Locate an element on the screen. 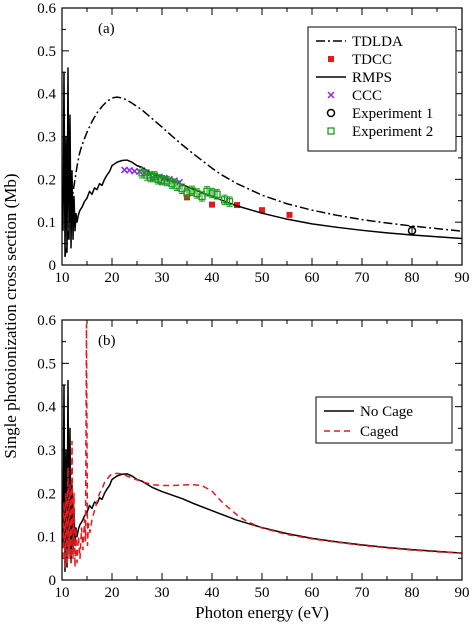  legend-label: RMPS is located at coordinates (372, 78).